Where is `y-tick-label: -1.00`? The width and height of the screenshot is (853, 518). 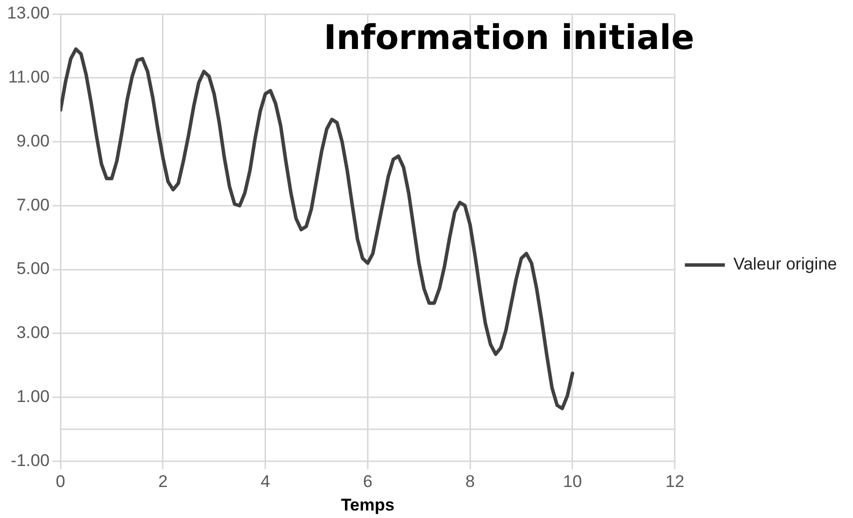 y-tick-label: -1.00 is located at coordinates (30, 460).